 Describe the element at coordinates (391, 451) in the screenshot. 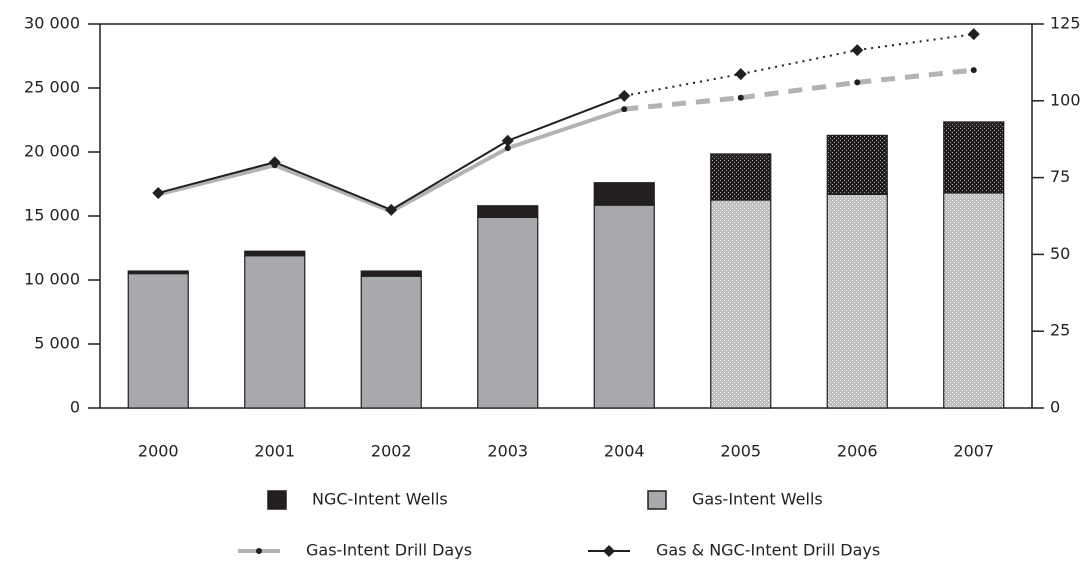

I see `x-tick-label: 2002` at that location.